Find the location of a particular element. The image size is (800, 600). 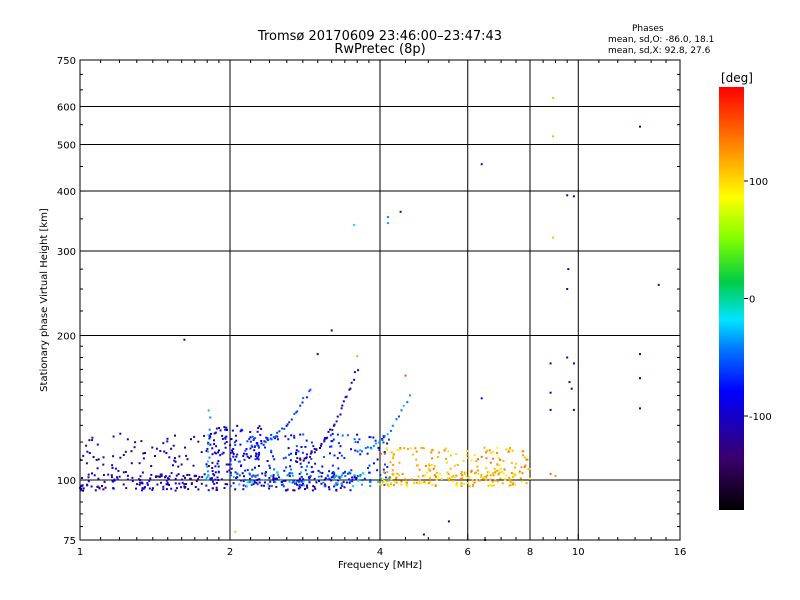

x-tick-label: 2 is located at coordinates (230, 552).